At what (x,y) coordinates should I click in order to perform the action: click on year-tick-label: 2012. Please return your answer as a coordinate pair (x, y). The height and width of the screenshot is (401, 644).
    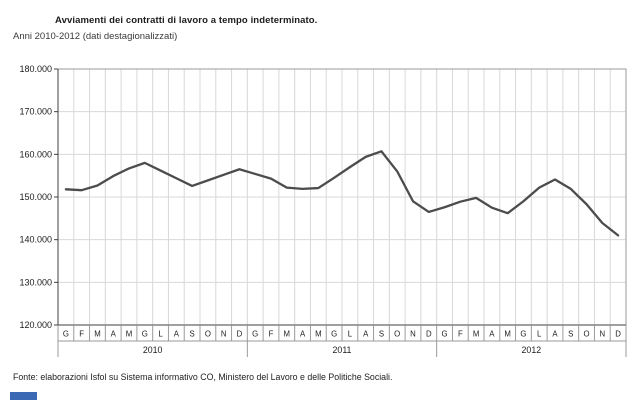
    Looking at the image, I should click on (532, 350).